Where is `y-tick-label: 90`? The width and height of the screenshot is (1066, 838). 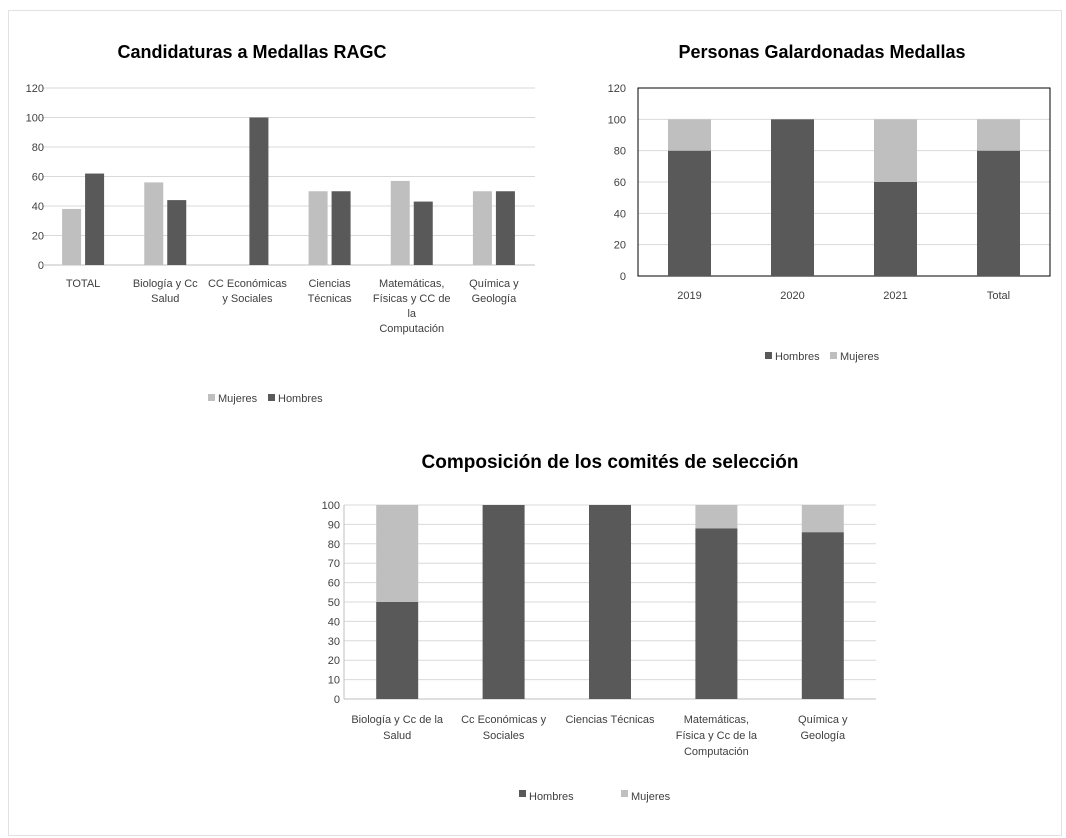
y-tick-label: 90 is located at coordinates (334, 525).